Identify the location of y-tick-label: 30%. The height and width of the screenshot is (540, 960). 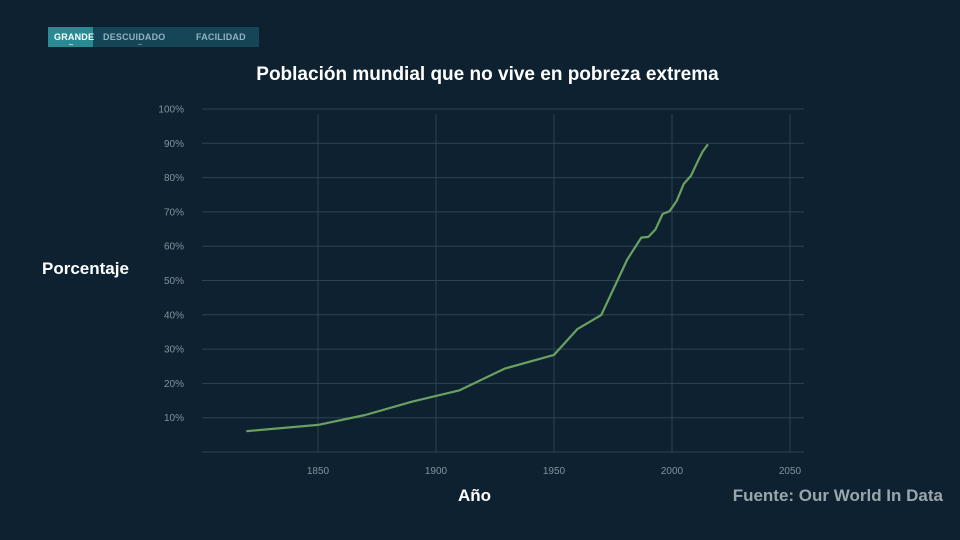
(174, 350).